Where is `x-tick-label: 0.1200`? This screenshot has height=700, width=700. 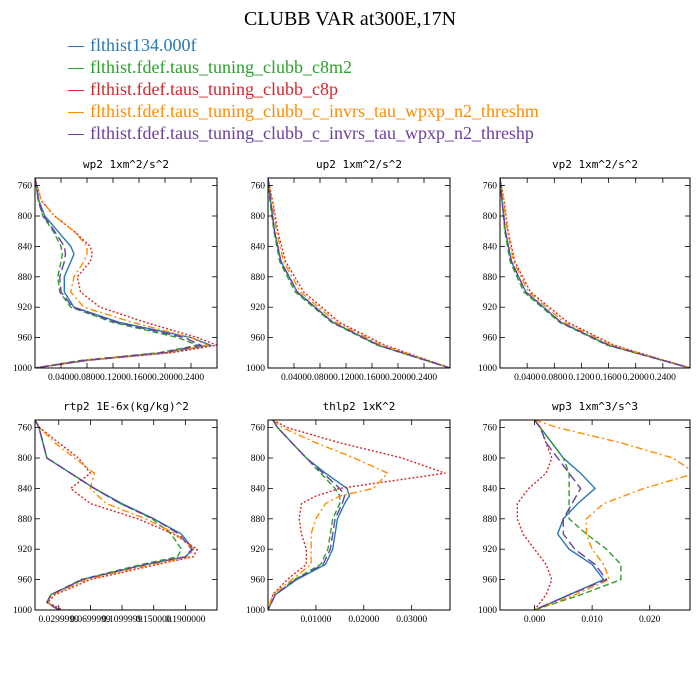
x-tick-label: 0.1200 is located at coordinates (581, 378).